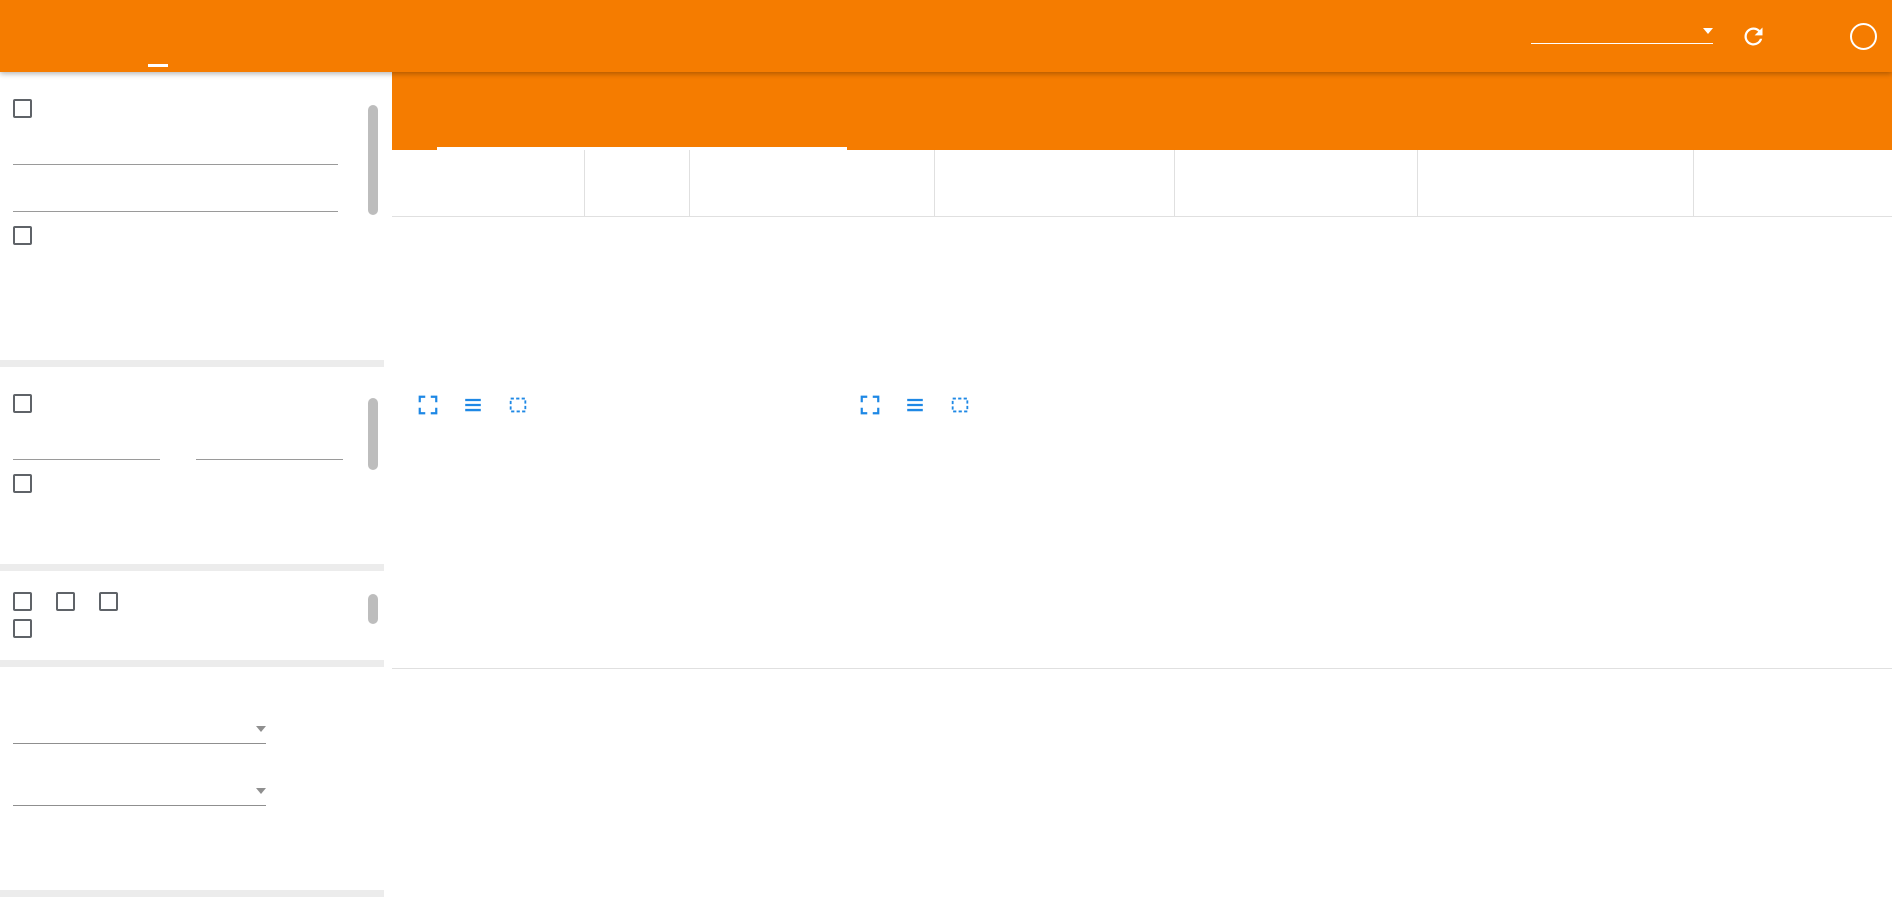 This screenshot has width=1892, height=911. What do you see at coordinates (1753, 36) in the screenshot?
I see `refresh-icon` at bounding box center [1753, 36].